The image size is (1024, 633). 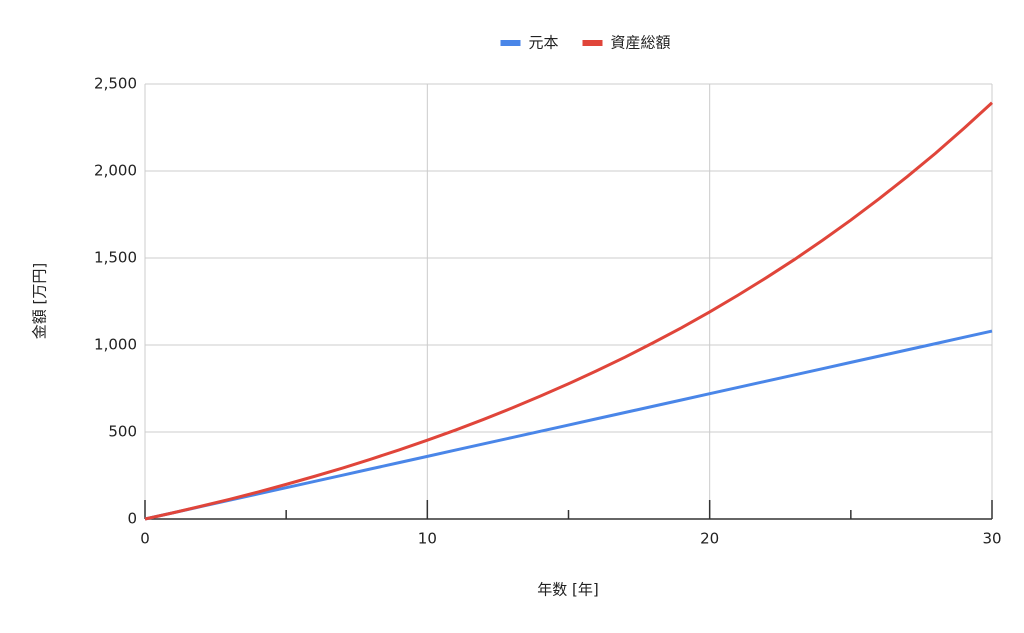 I want to click on legend-label: 資産総額, so click(x=641, y=43).